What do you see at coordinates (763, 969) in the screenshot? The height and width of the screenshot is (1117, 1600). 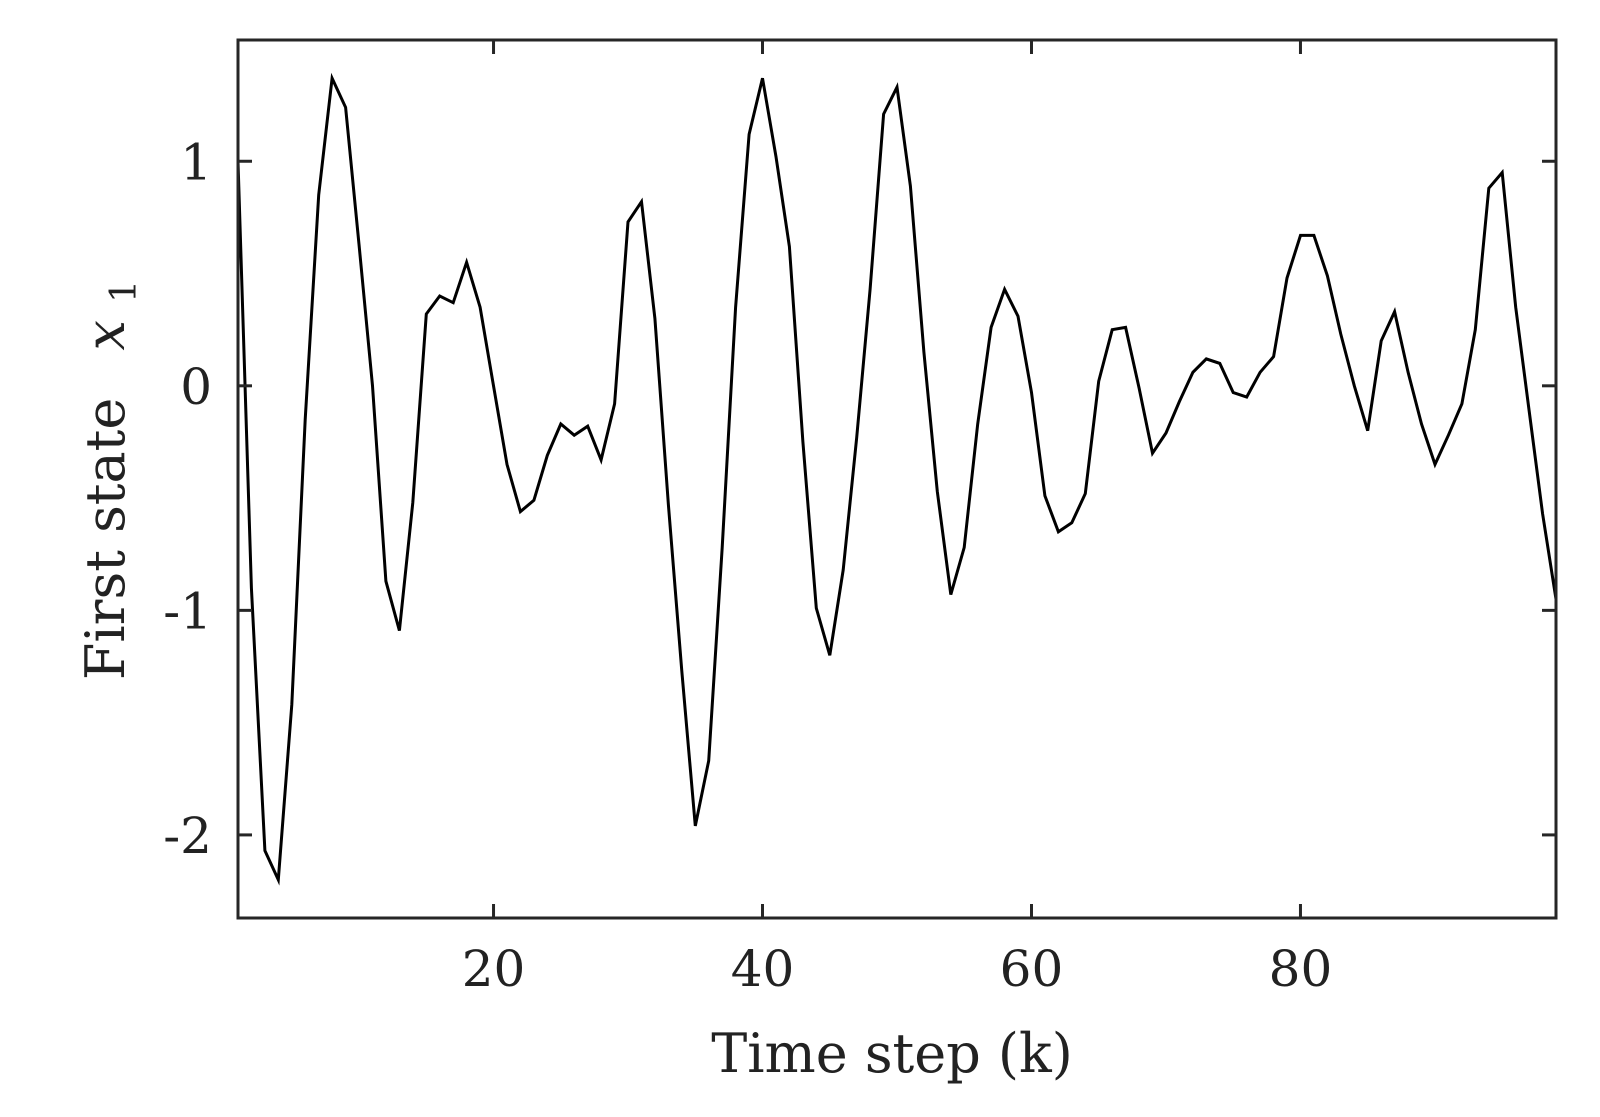 I see `x-tick-label: 40` at bounding box center [763, 969].